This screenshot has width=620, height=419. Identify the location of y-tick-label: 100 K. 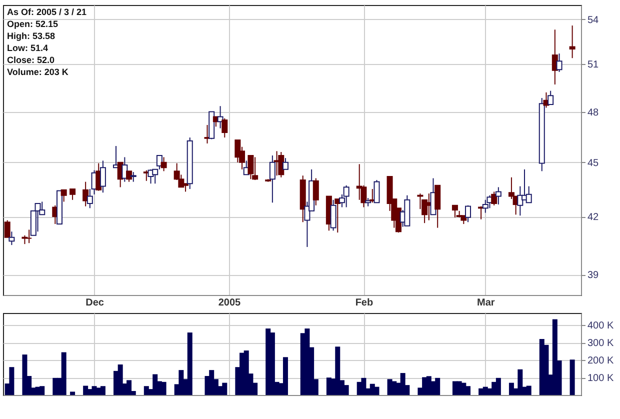
(601, 378).